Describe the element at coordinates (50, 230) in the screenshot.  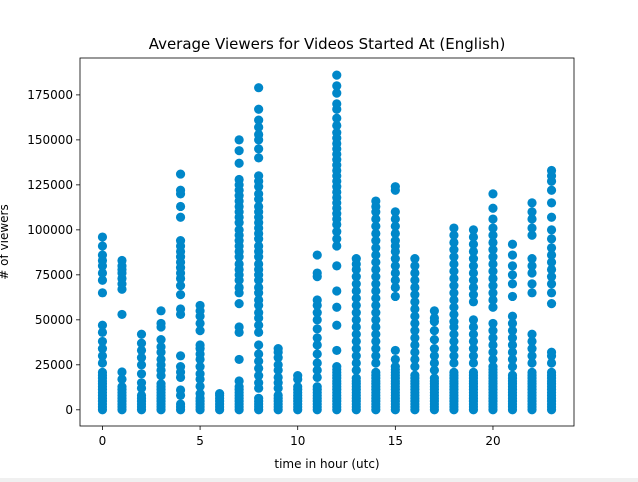
I see `y-tick-label: 100000` at that location.